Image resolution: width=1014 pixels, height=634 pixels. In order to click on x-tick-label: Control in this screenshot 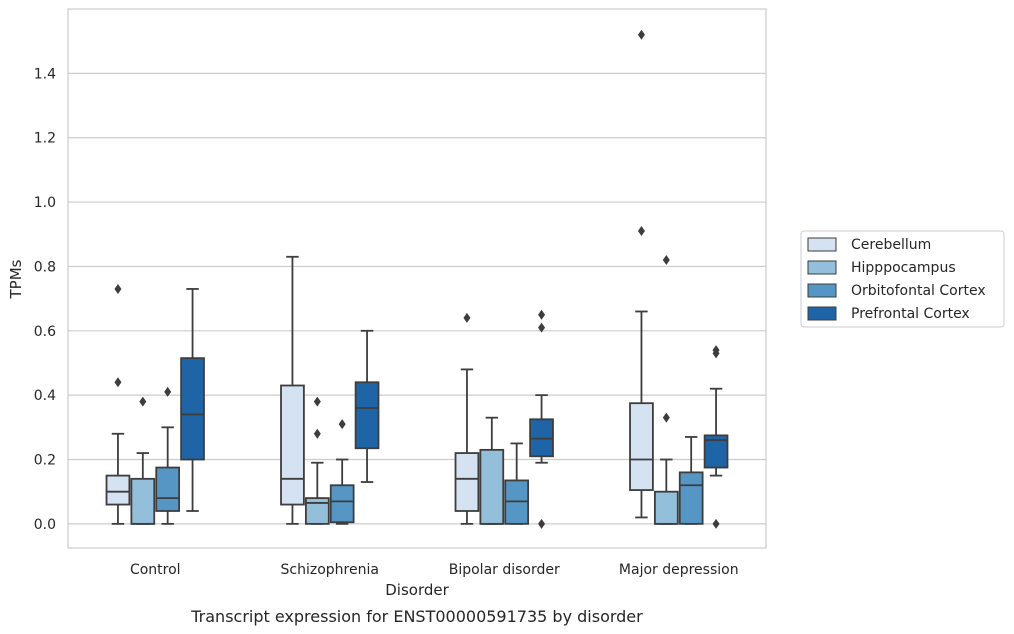, I will do `click(155, 570)`.